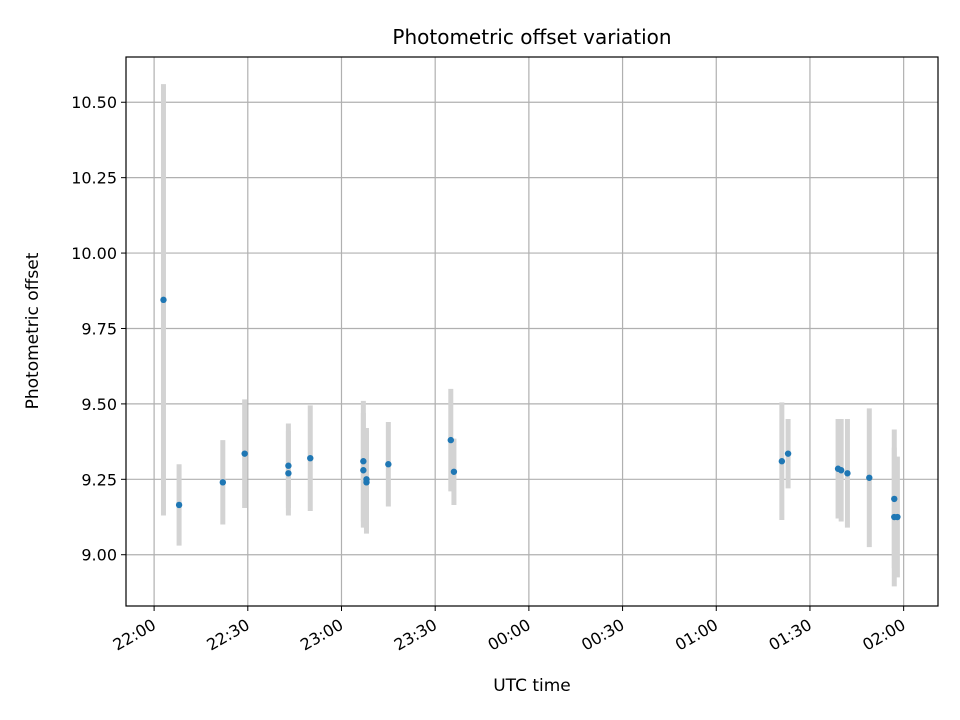  Describe the element at coordinates (94, 253) in the screenshot. I see `y-tick-label: 10.00` at that location.